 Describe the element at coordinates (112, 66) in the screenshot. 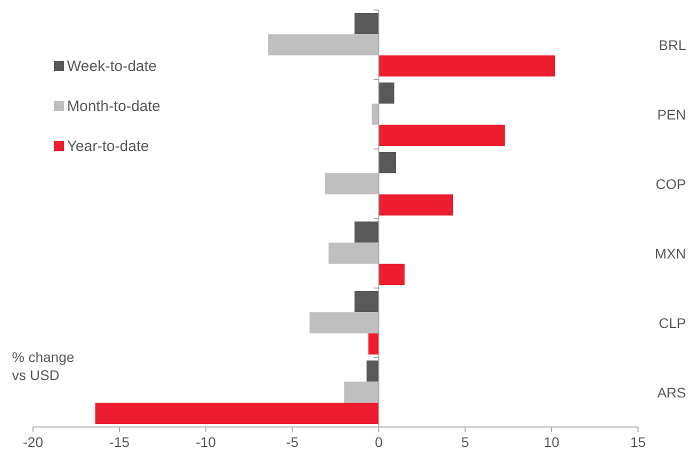

I see `legend-label: Week-to-date` at that location.